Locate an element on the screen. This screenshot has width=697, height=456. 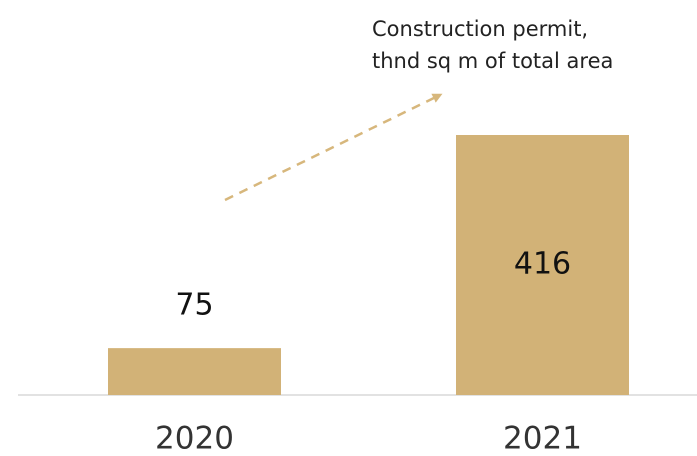
chart-title: Construction permit, is located at coordinates (480, 29).